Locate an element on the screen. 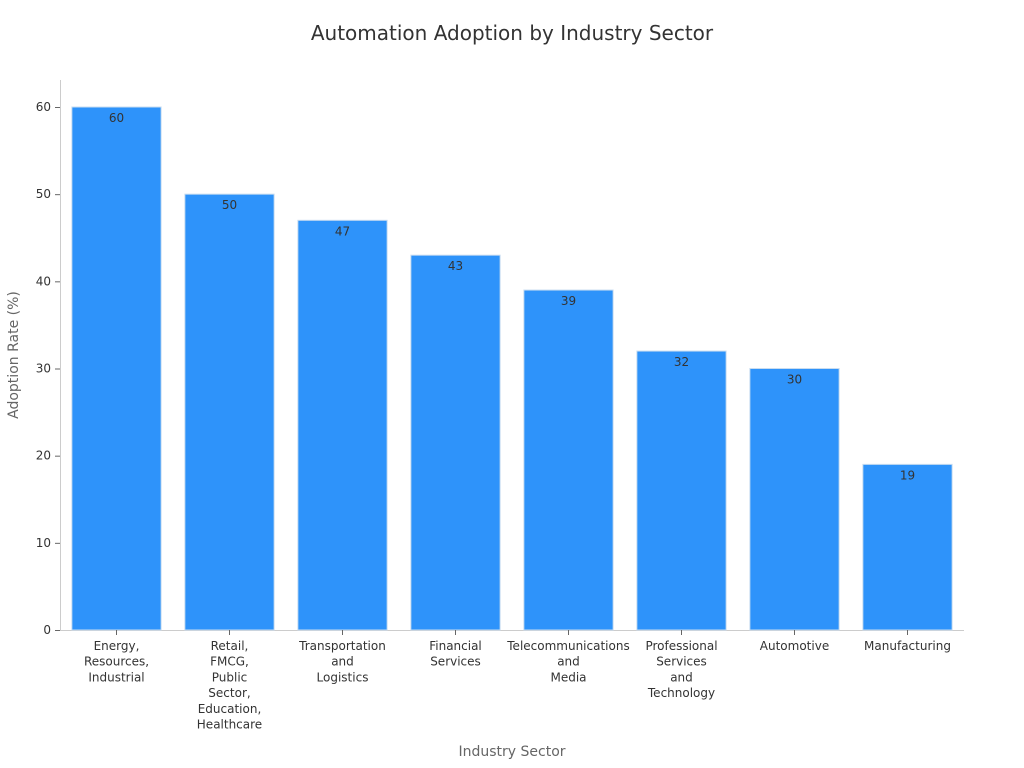 The height and width of the screenshot is (768, 1024). x-tick-label: Financial is located at coordinates (455, 646).